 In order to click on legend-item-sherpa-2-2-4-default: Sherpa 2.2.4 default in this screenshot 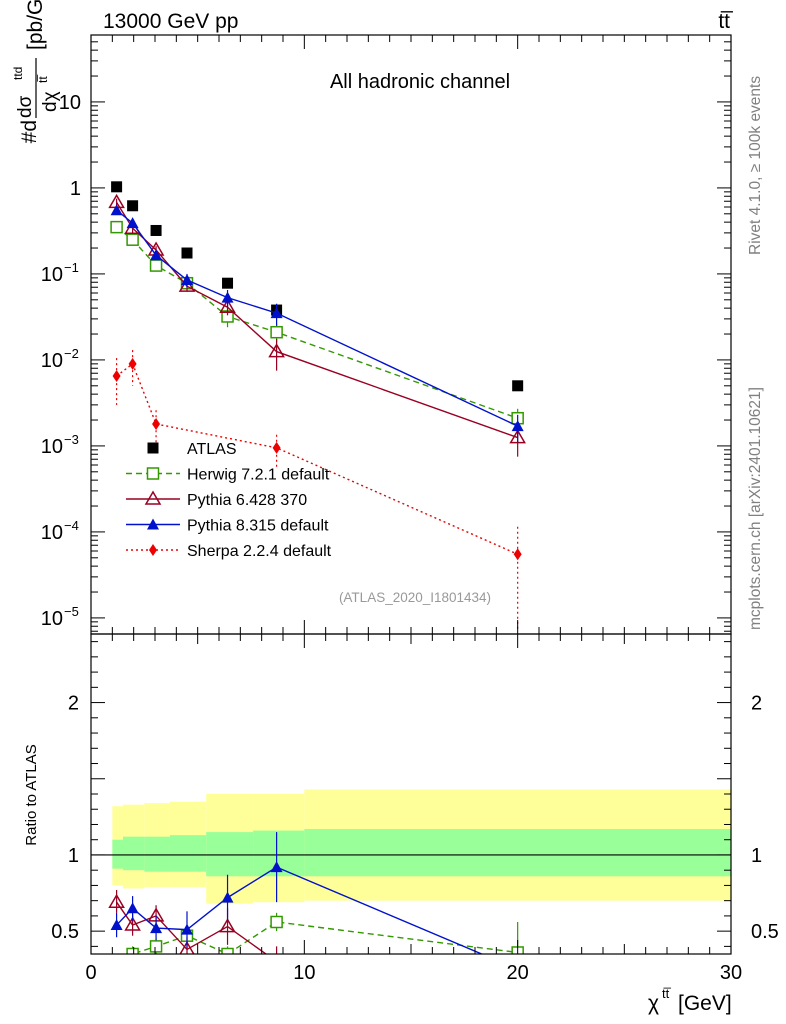, I will do `click(229, 551)`.